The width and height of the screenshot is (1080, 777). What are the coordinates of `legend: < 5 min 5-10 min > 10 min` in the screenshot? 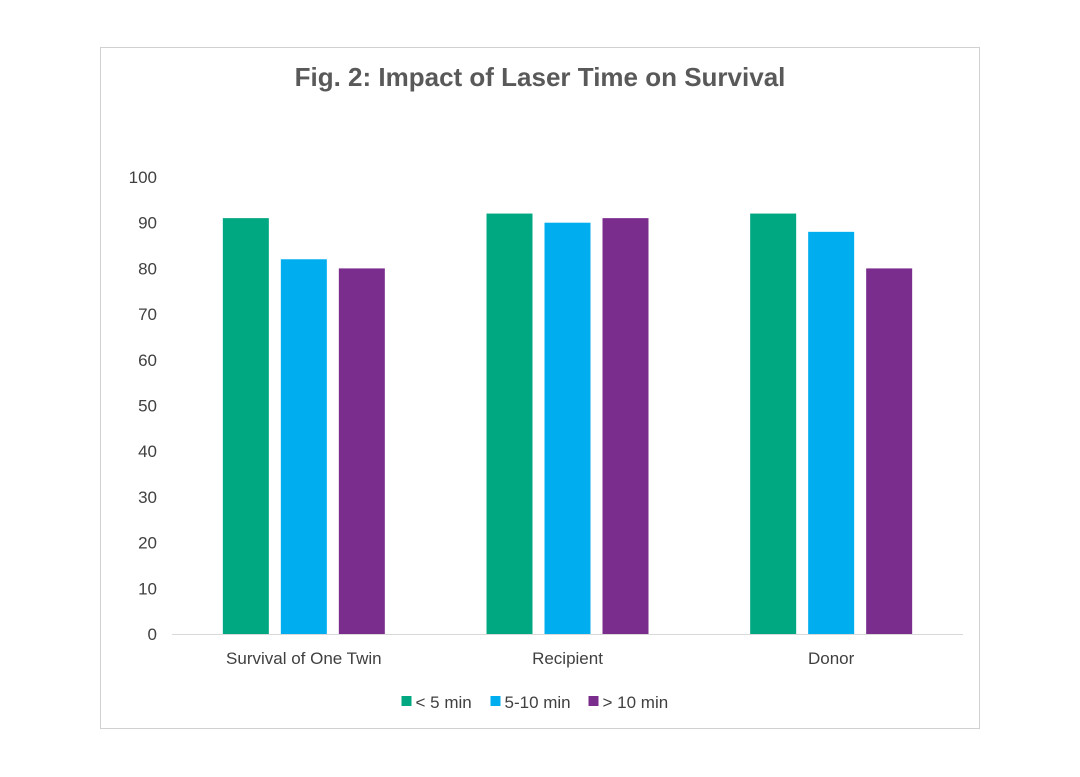 It's located at (535, 702).